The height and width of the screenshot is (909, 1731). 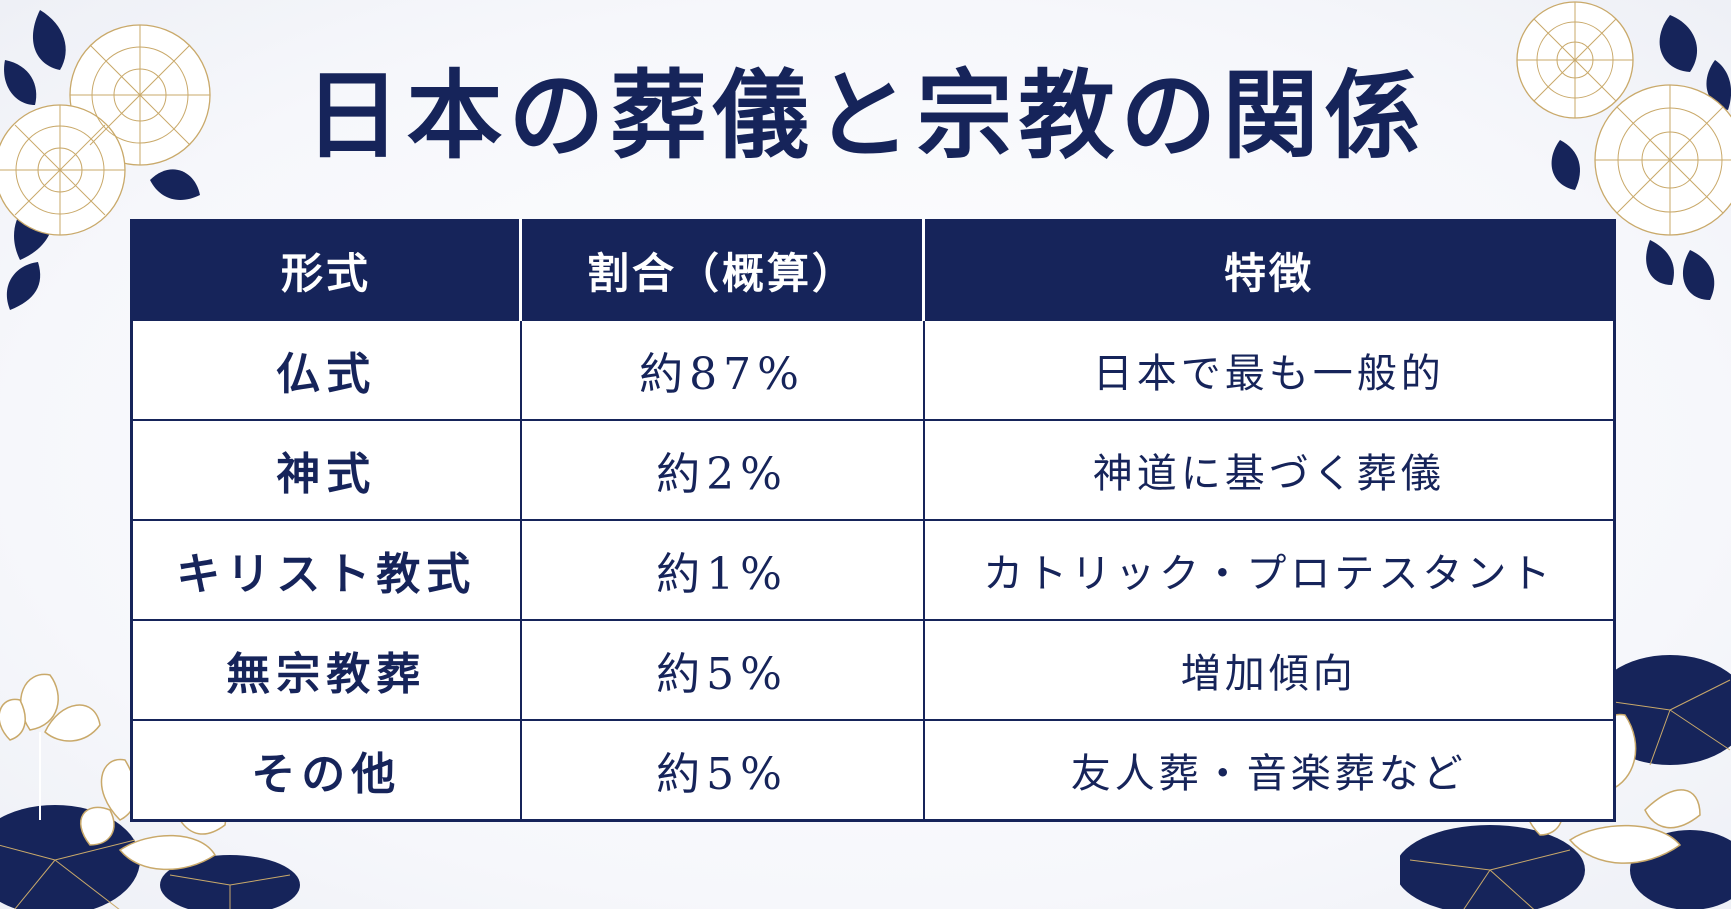 What do you see at coordinates (1268, 273) in the screenshot?
I see `header-feature: 特徴` at bounding box center [1268, 273].